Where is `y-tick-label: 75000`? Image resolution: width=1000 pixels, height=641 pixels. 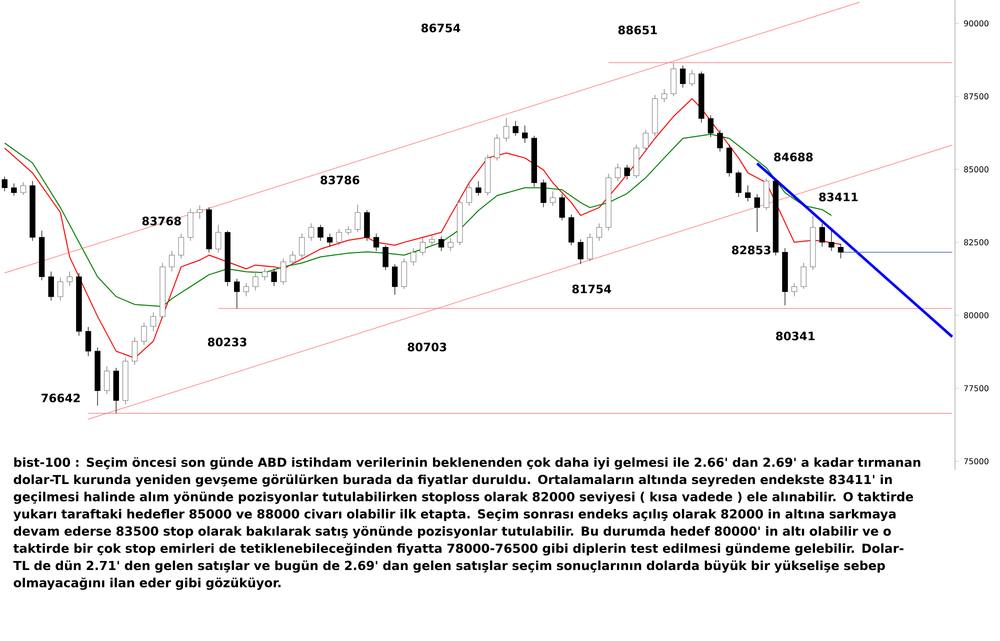 y-tick-label: 75000 is located at coordinates (976, 461).